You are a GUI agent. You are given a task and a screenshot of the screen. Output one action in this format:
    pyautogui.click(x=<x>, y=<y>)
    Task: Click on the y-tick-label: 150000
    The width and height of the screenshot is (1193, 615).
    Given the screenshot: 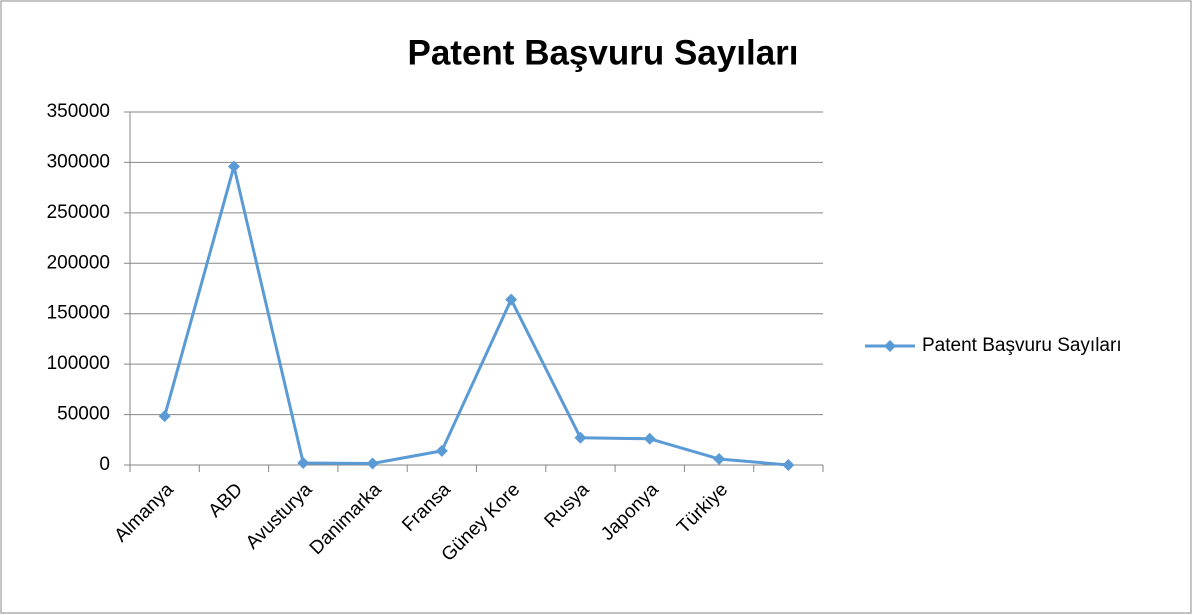 What is the action you would take?
    pyautogui.click(x=78, y=313)
    